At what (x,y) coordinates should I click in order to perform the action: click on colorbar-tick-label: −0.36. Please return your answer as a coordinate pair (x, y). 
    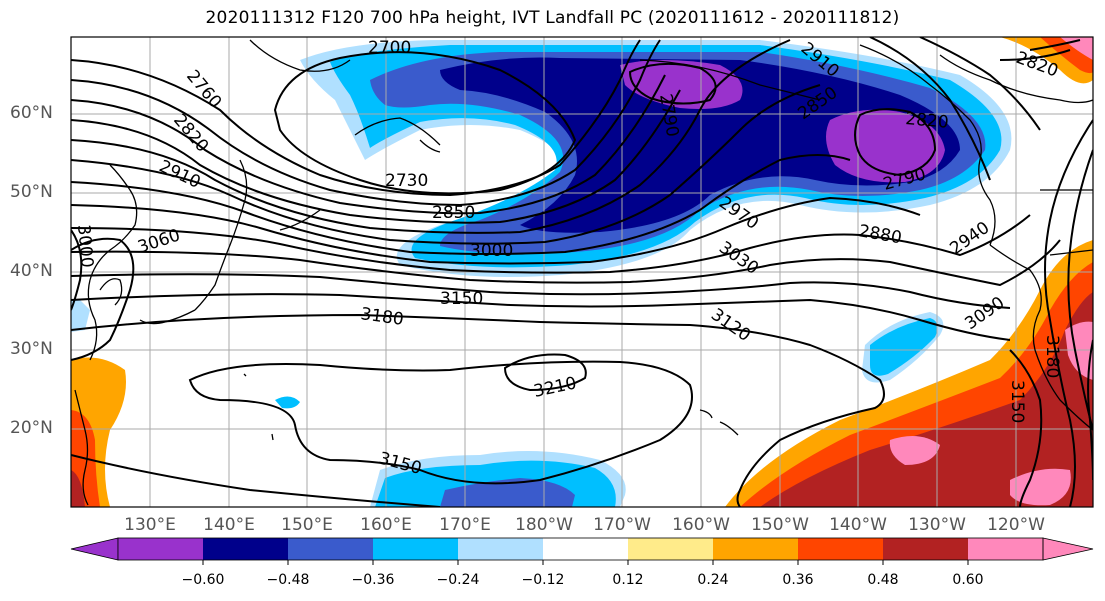
    Looking at the image, I should click on (373, 580).